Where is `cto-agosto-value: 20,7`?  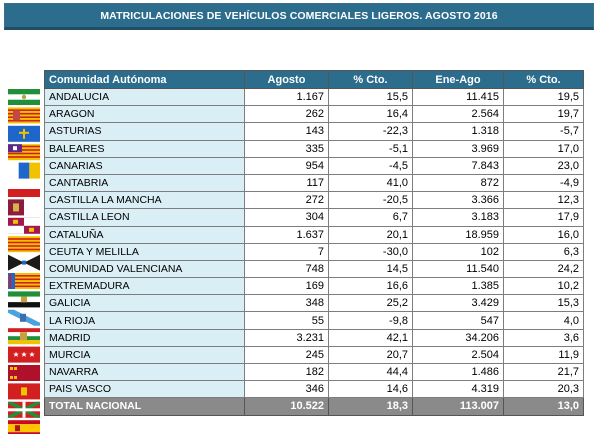 cto-agosto-value: 20,7 is located at coordinates (370, 355).